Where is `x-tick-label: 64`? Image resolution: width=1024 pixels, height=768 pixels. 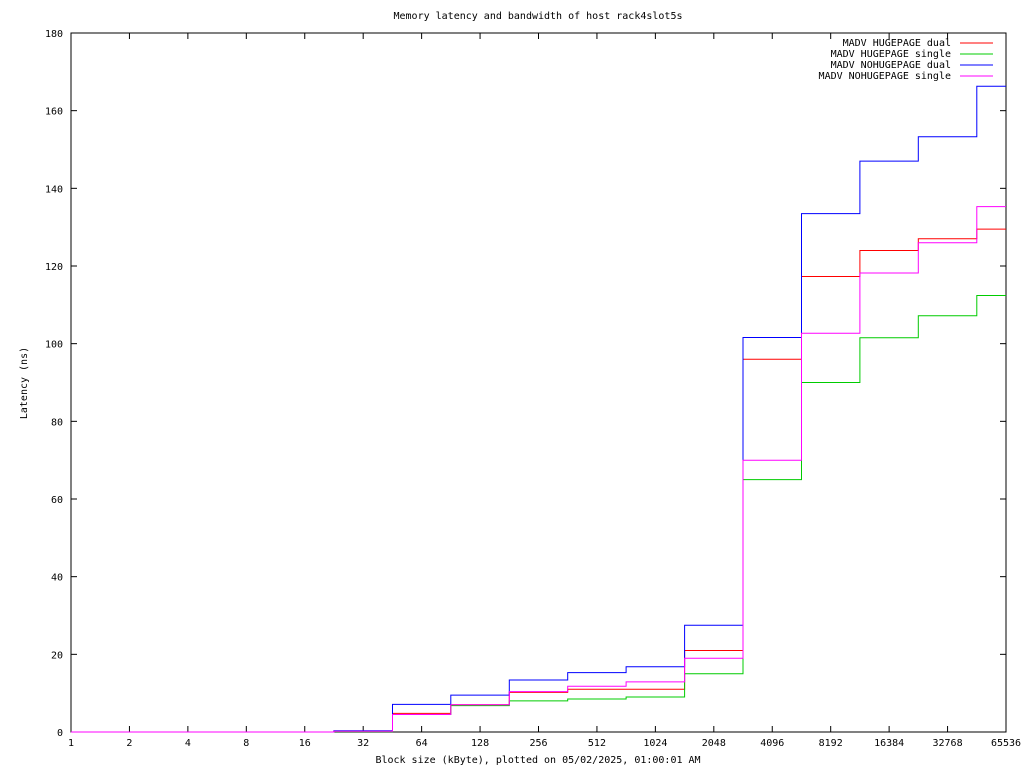 x-tick-label: 64 is located at coordinates (422, 743).